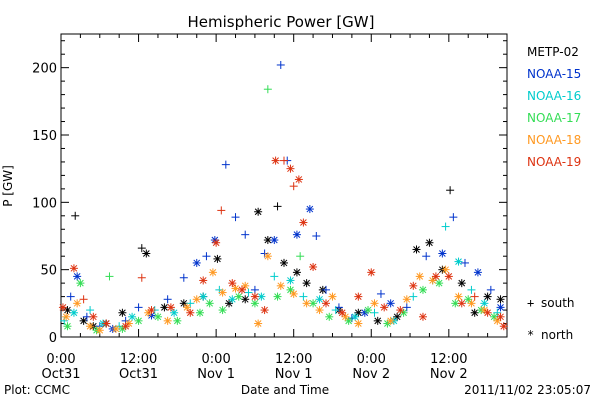 This screenshot has width=600, height=400. What do you see at coordinates (216, 374) in the screenshot?
I see `x-tick-label-date: Nov 1` at bounding box center [216, 374].